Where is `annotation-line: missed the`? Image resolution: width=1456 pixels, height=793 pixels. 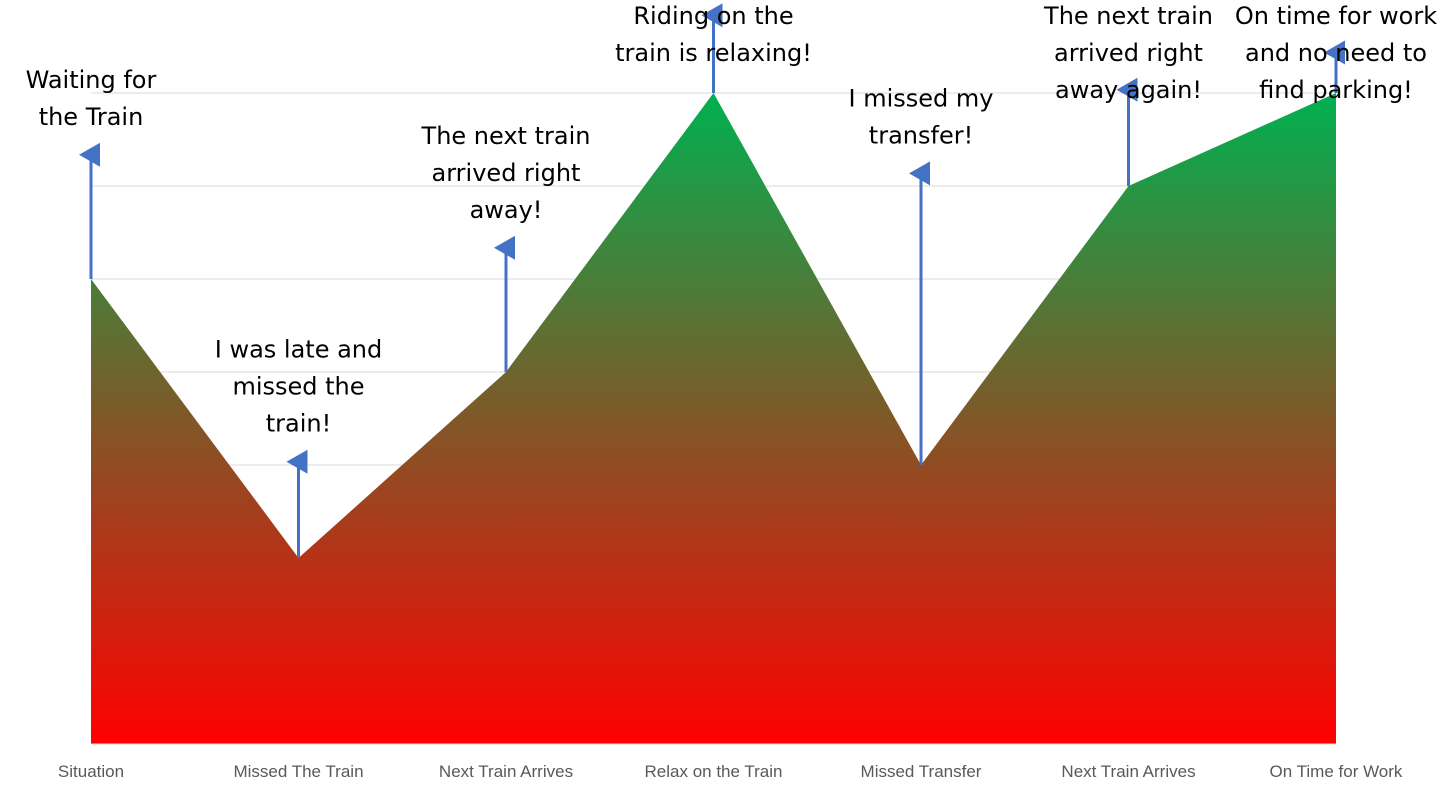
annotation-line: missed the is located at coordinates (298, 387).